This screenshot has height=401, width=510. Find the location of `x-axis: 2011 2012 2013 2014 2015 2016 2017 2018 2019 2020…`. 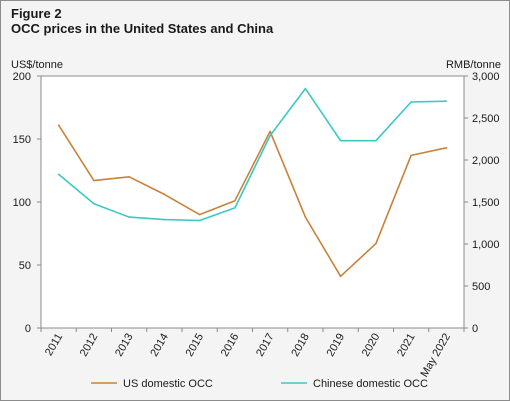

x-axis: 2011 2012 2013 2014 2015 2016 2017 2018 2019 2020… is located at coordinates (252, 354).